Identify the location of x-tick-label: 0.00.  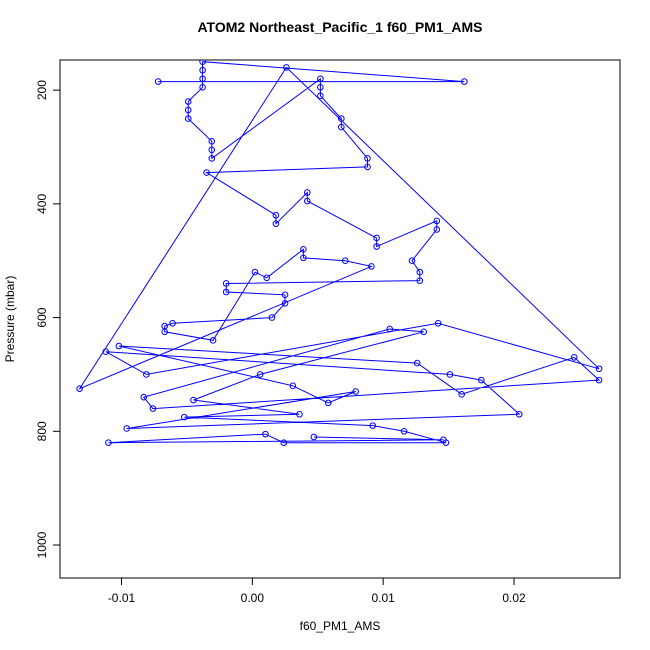
(253, 598).